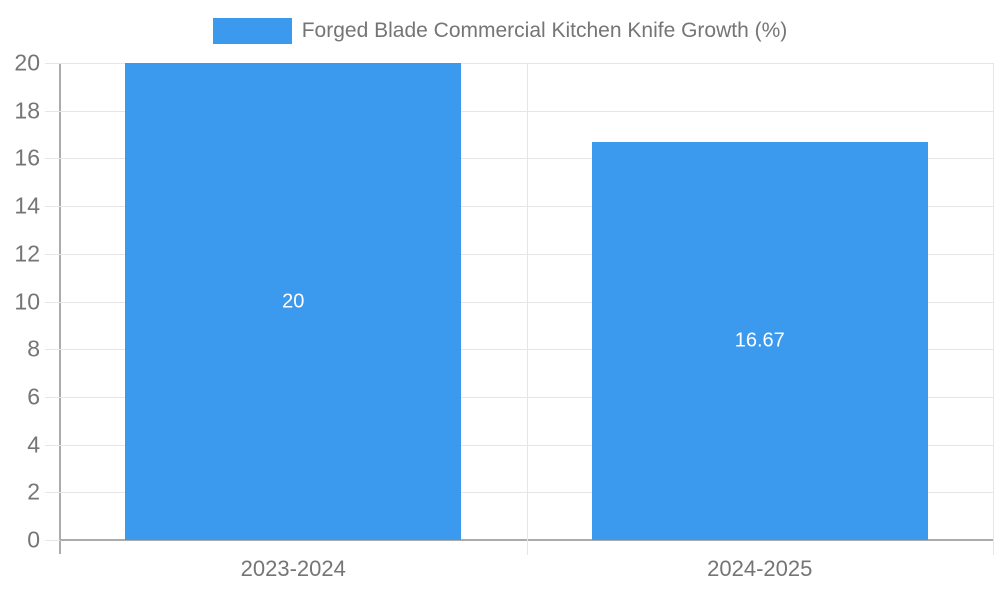 This screenshot has height=600, width=1000. What do you see at coordinates (27, 62) in the screenshot?
I see `y-tick-label: 20` at bounding box center [27, 62].